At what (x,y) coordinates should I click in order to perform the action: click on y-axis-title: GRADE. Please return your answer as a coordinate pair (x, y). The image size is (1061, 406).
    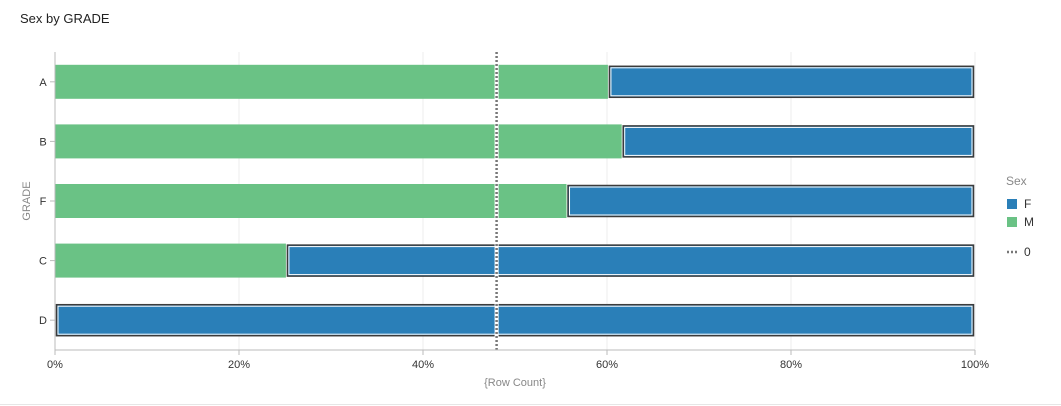
    Looking at the image, I should click on (27, 200).